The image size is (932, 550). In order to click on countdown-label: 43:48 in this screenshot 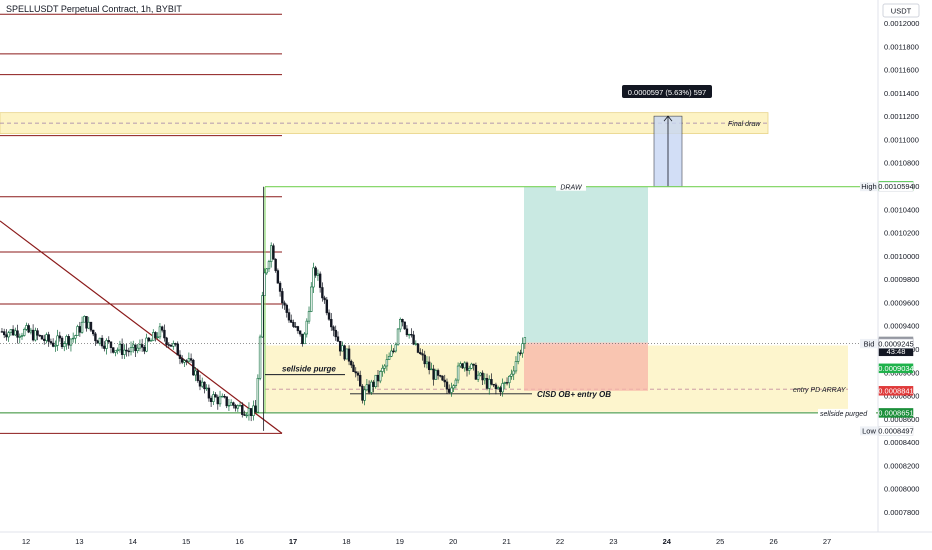, I will do `click(896, 351)`.